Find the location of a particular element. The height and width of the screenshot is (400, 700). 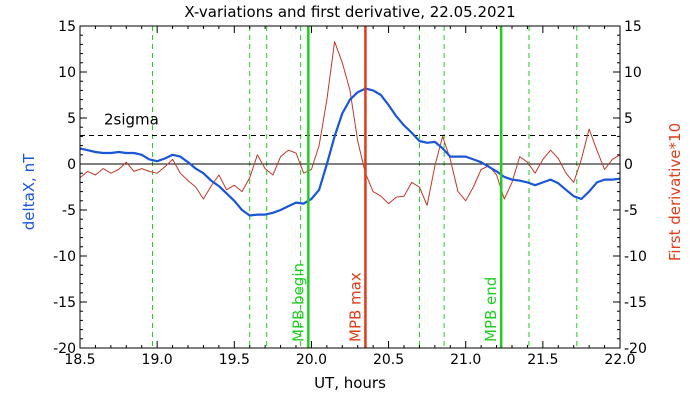

y-tick-label-left: -20 is located at coordinates (64, 349).